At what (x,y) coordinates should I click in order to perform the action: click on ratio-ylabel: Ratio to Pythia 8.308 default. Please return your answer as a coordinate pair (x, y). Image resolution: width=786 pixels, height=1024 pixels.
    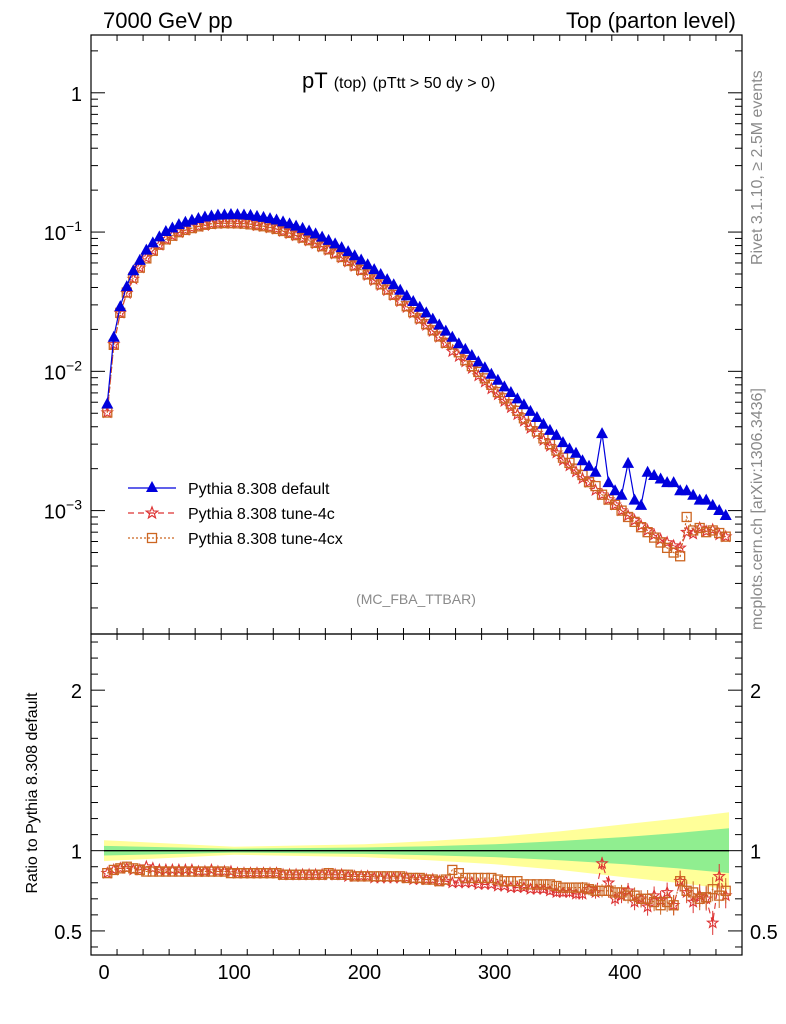
    Looking at the image, I should click on (32, 793).